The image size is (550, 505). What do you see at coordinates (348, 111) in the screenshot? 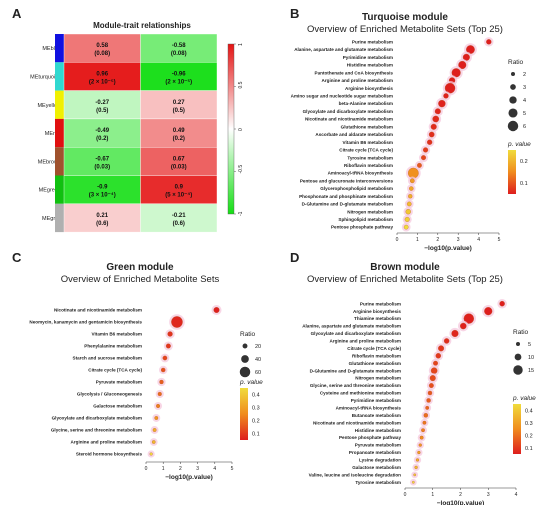
I see `pathway-label: Glyoxylate and dicarboxylate metabolism` at bounding box center [348, 111].